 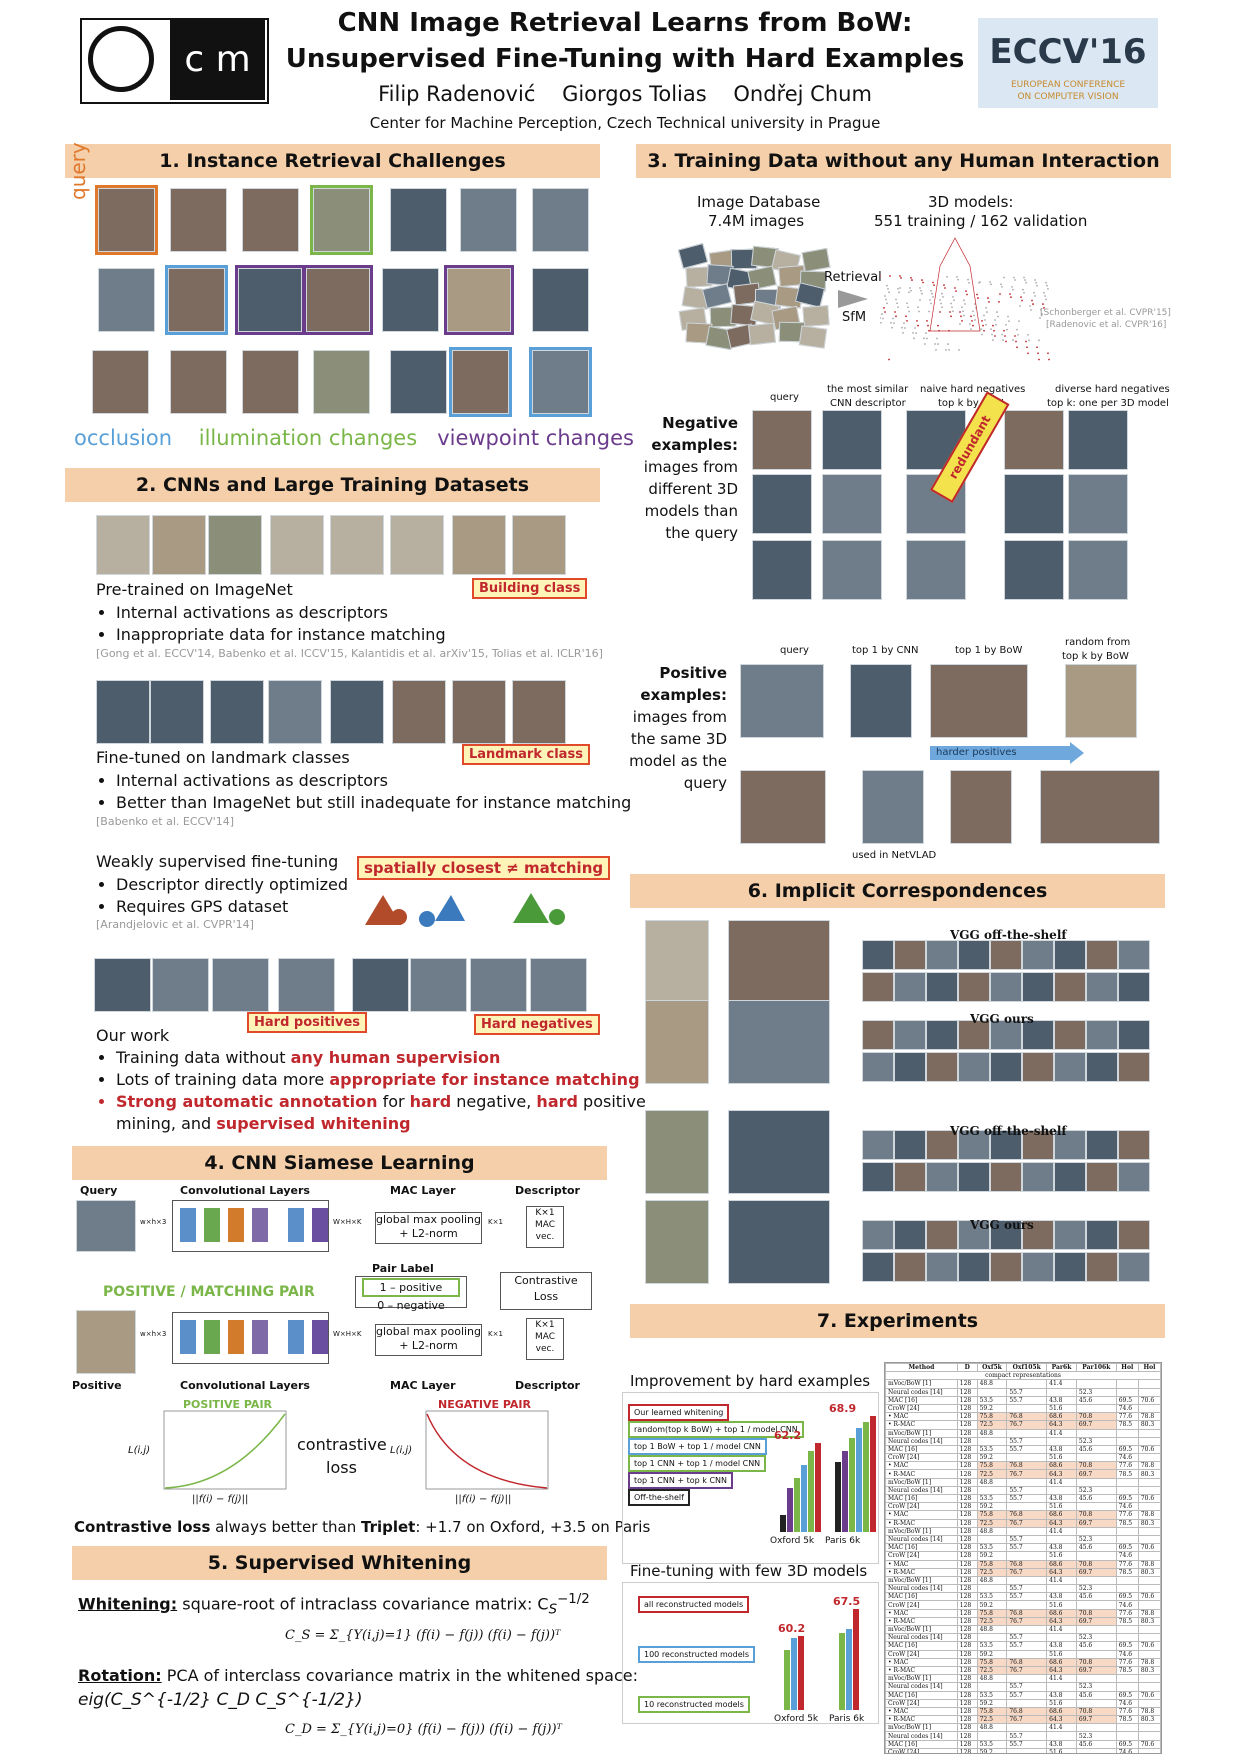 What do you see at coordinates (1098, 504) in the screenshot?
I see `negative-example-image` at bounding box center [1098, 504].